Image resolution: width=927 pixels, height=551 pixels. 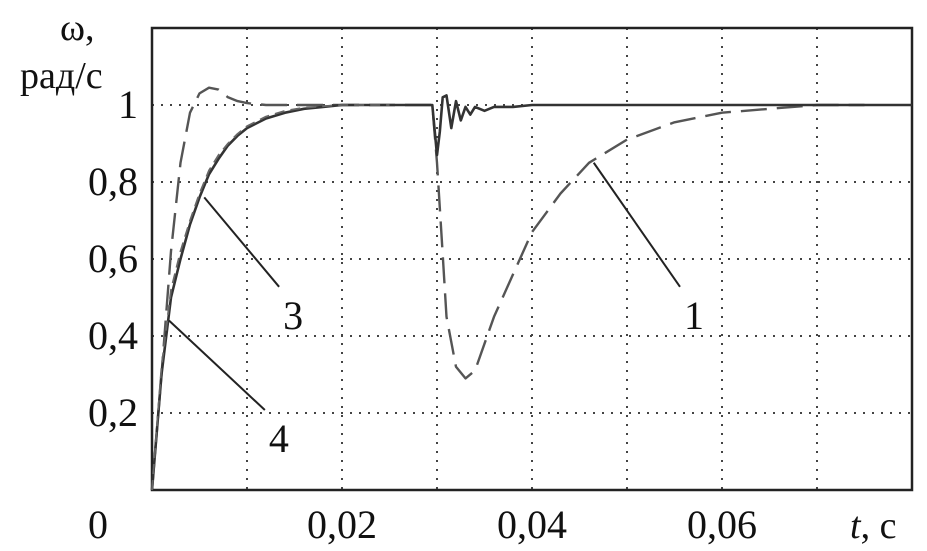 What do you see at coordinates (113, 412) in the screenshot?
I see `y-tick-label: 0,2` at bounding box center [113, 412].